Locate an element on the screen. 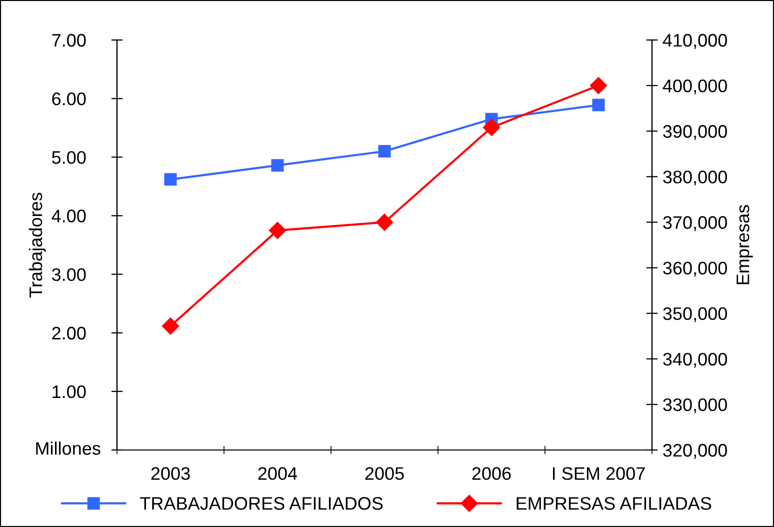 The width and height of the screenshot is (774, 527). legend-label: EMPRESAS AFILIADAS is located at coordinates (614, 503).